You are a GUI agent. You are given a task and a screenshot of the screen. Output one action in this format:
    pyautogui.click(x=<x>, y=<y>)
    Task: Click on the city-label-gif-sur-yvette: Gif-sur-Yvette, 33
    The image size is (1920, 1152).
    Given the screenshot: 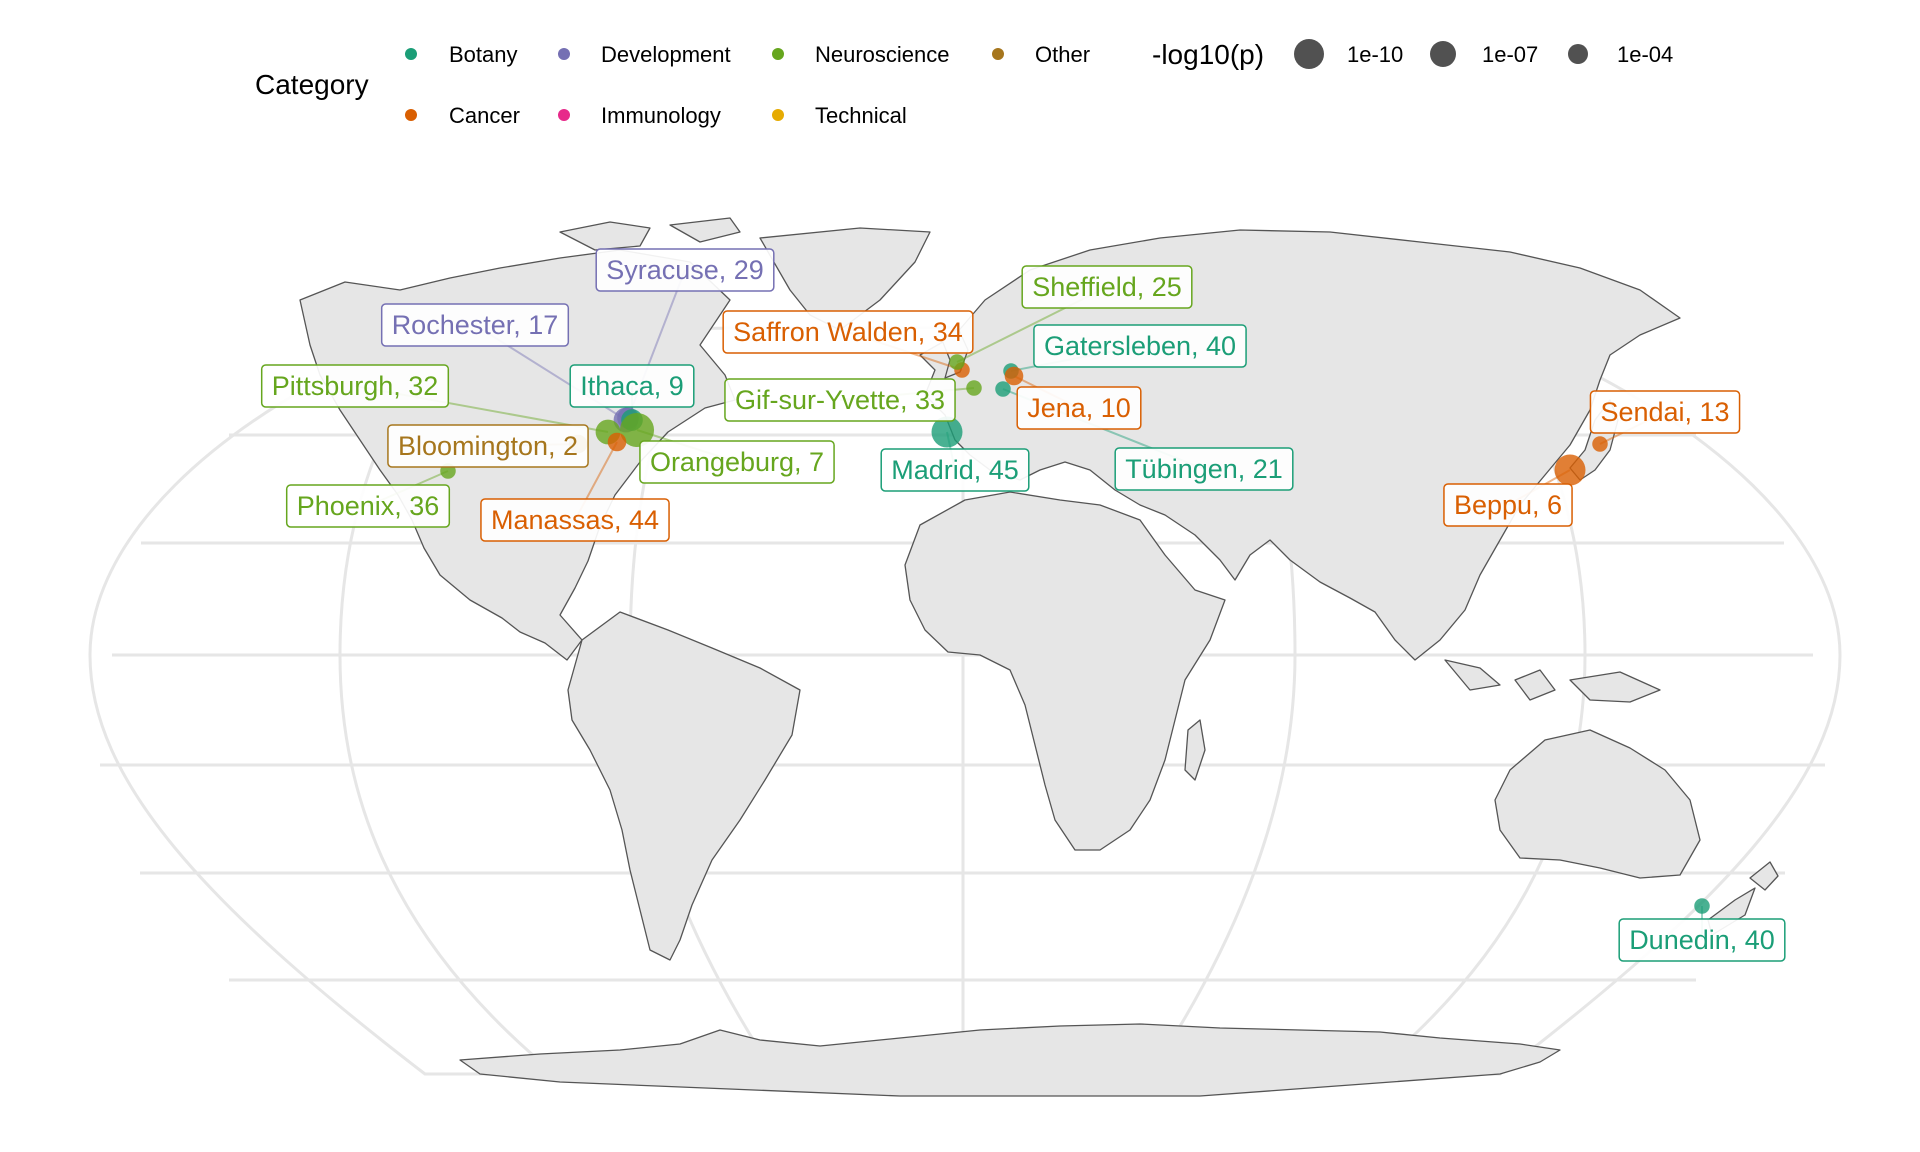 What is the action you would take?
    pyautogui.click(x=840, y=400)
    